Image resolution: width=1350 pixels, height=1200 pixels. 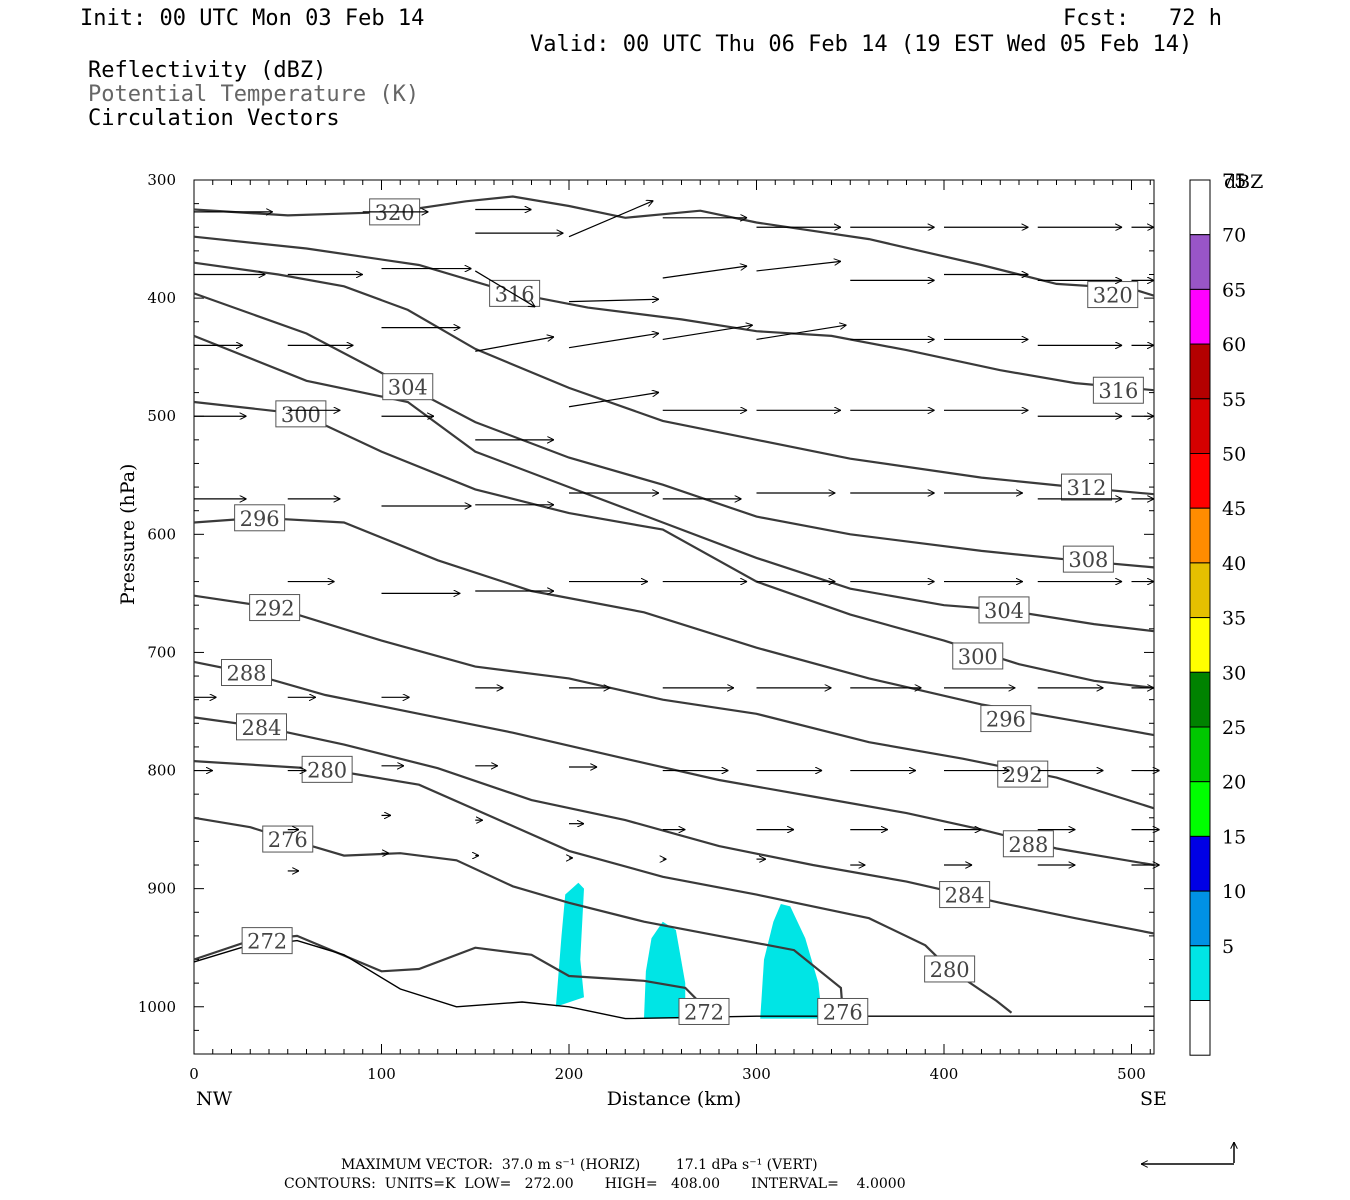 I want to click on colorbar-title: dBZ, so click(x=1243, y=182).